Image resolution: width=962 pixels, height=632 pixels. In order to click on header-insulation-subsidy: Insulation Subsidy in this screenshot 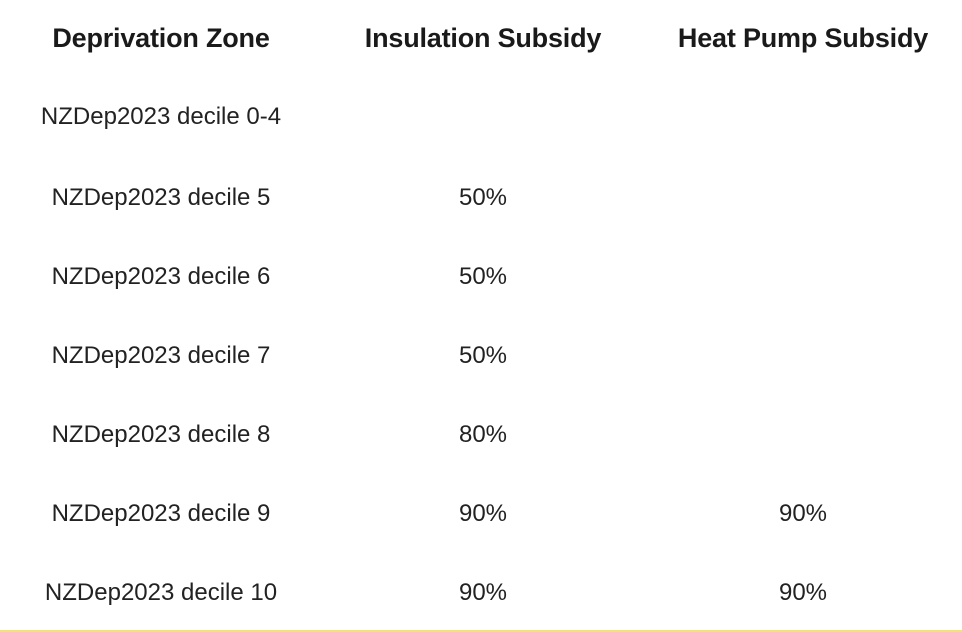, I will do `click(483, 37)`.